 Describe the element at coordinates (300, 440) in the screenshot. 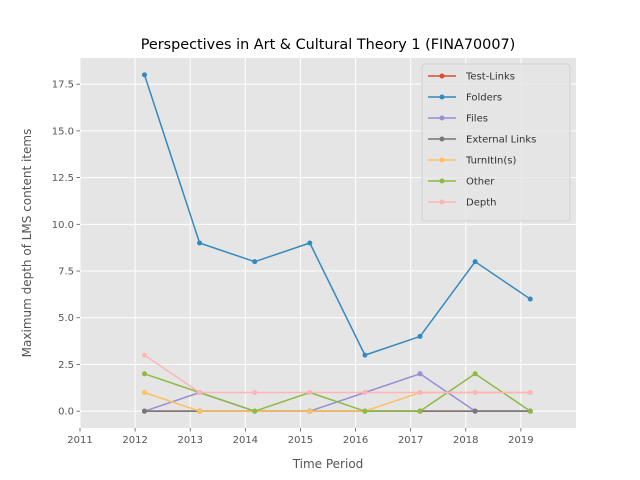

I see `x-tick-label: 2015` at that location.